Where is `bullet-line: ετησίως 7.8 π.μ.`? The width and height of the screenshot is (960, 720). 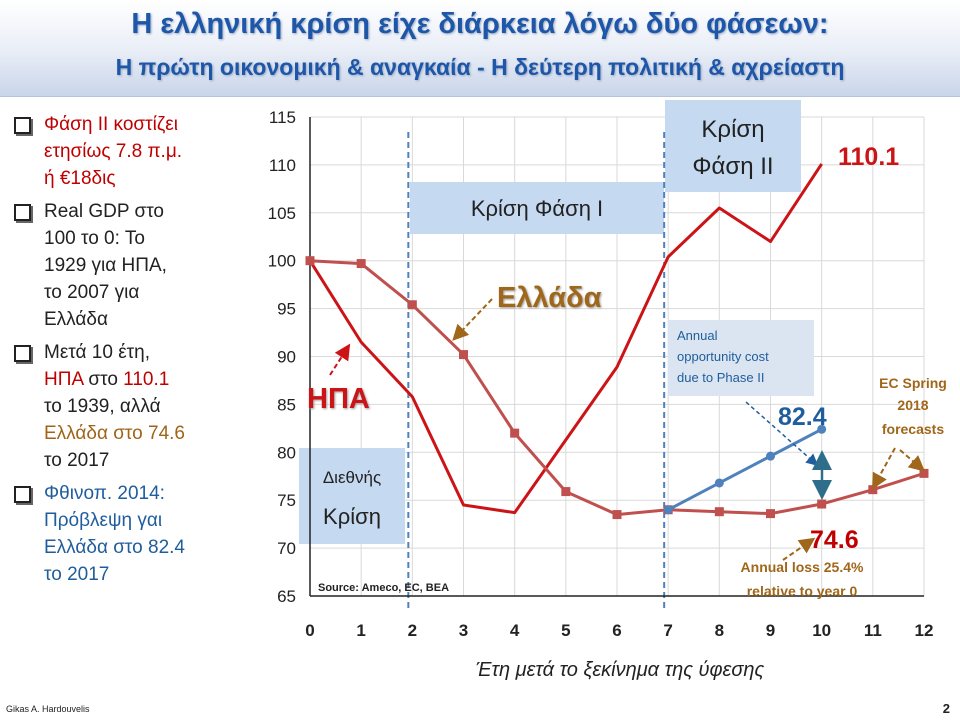 bullet-line: ετησίως 7.8 π.μ. is located at coordinates (113, 151).